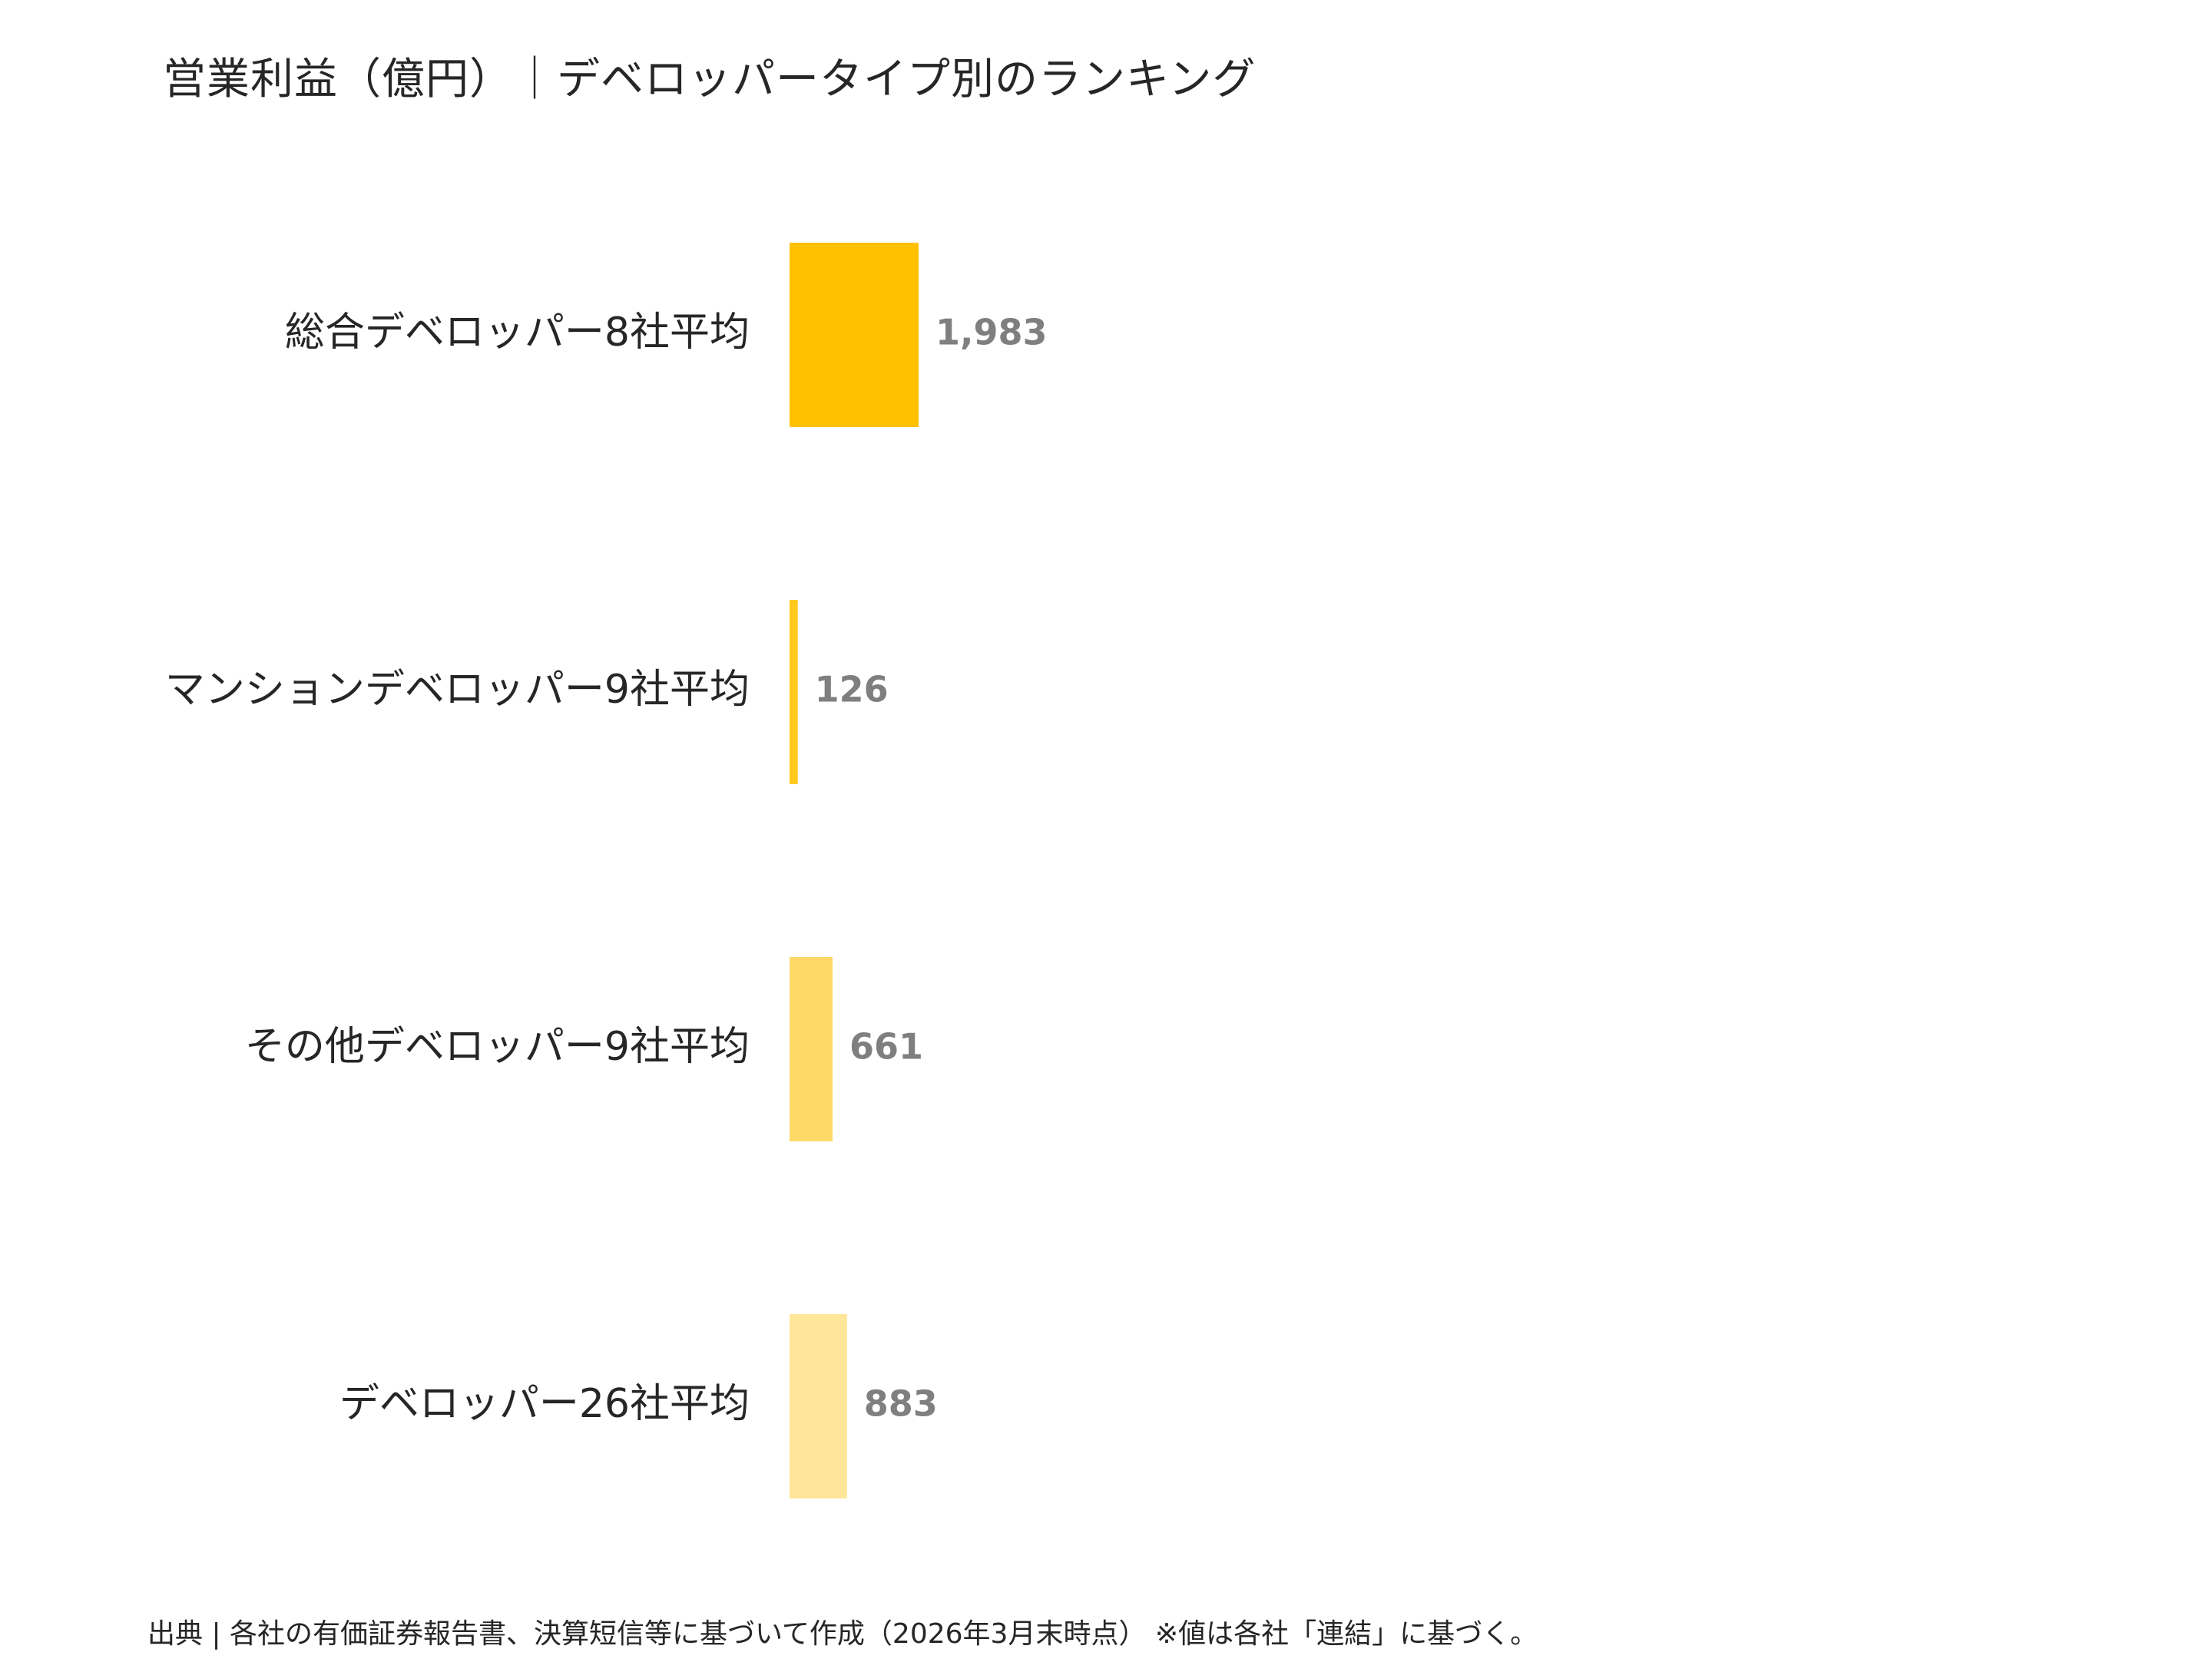 The width and height of the screenshot is (2212, 1659). Describe the element at coordinates (852, 690) in the screenshot. I see `data-label: 126` at that location.